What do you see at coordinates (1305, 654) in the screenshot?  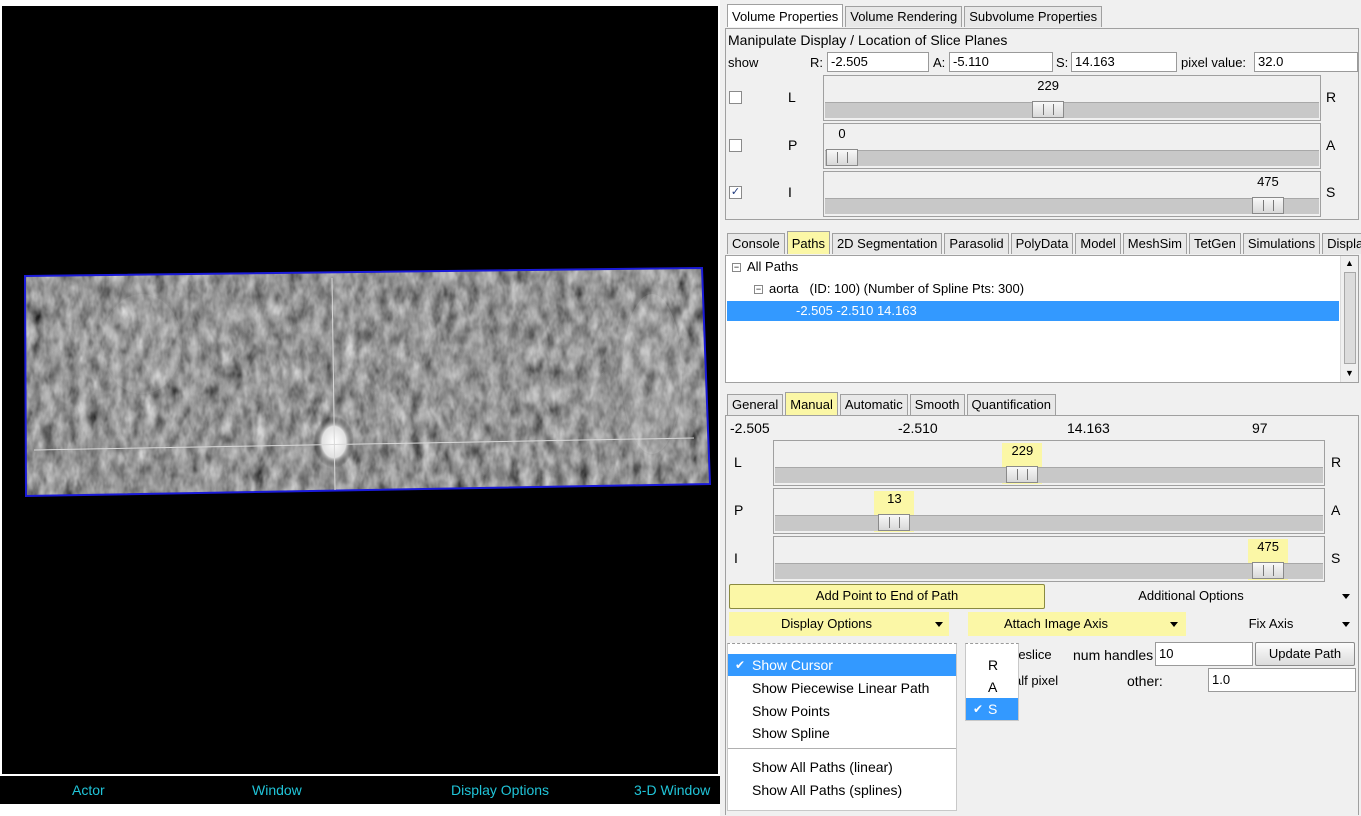 I see `update-path-button: Update Path` at bounding box center [1305, 654].